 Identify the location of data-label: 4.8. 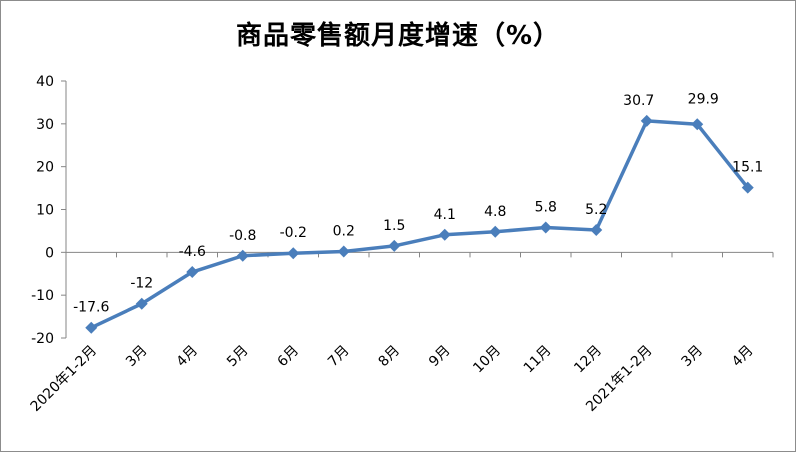
(495, 212).